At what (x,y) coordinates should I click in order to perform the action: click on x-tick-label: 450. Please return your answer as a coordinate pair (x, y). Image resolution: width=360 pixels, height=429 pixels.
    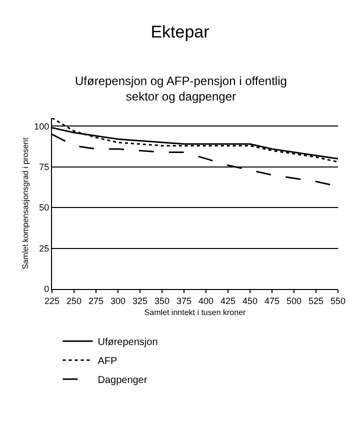
    Looking at the image, I should click on (250, 301).